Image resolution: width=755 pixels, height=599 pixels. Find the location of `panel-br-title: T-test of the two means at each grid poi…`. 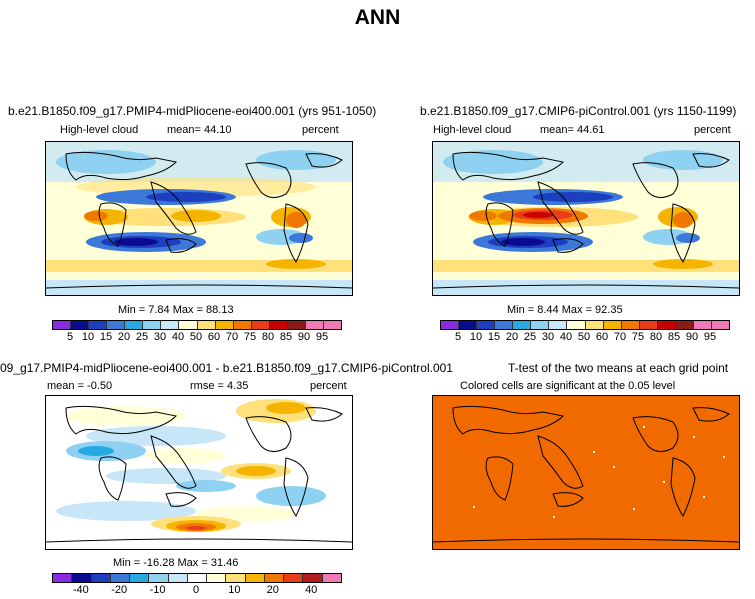

panel-br-title: T-test of the two means at each grid poi… is located at coordinates (618, 368).